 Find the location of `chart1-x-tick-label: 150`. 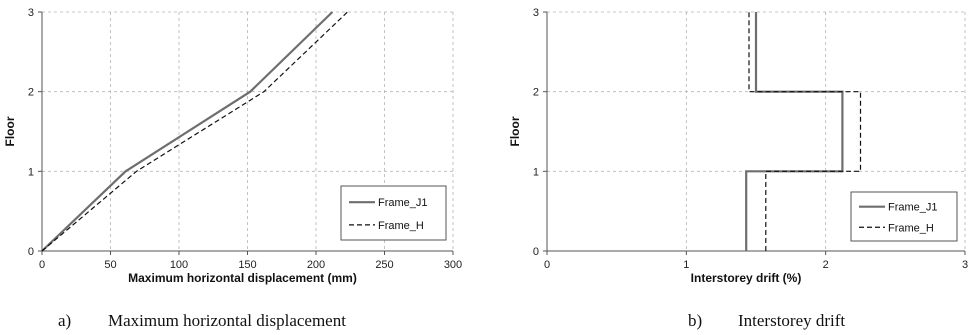

chart1-x-tick-label: 150 is located at coordinates (247, 265).